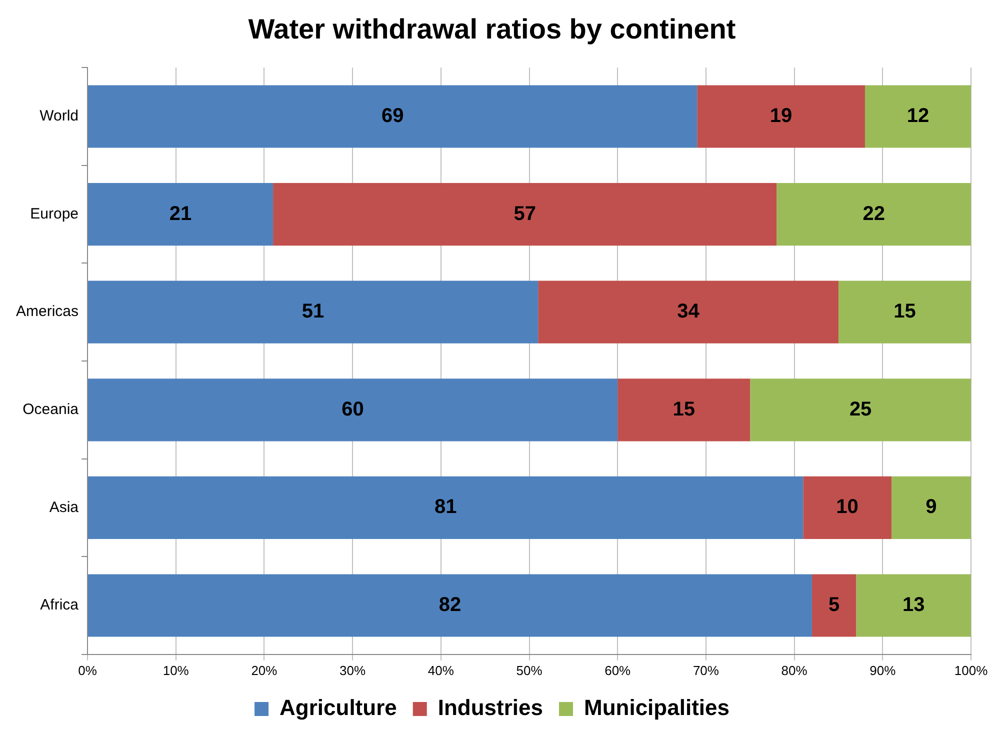  What do you see at coordinates (441, 670) in the screenshot?
I see `x-tick-label: 40%` at bounding box center [441, 670].